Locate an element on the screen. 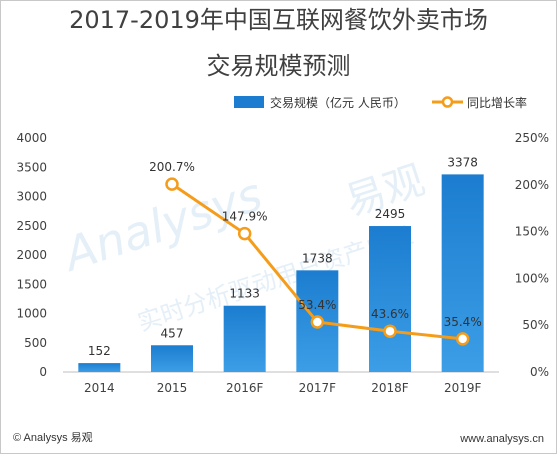 The width and height of the screenshot is (557, 454). footer-website: www.analysys.cn is located at coordinates (502, 439).